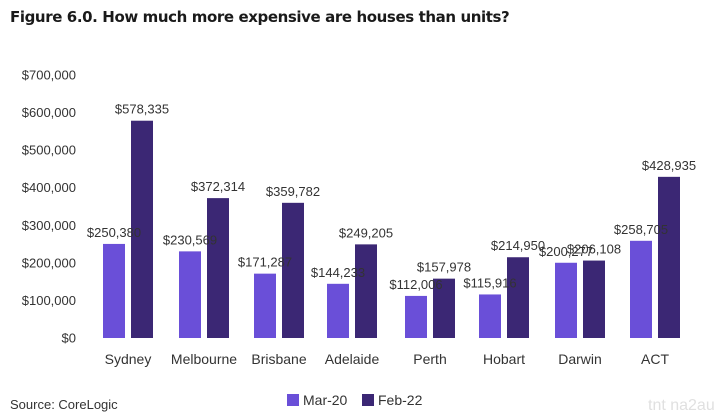  Describe the element at coordinates (366, 232) in the screenshot. I see `data-label: $249,205` at that location.